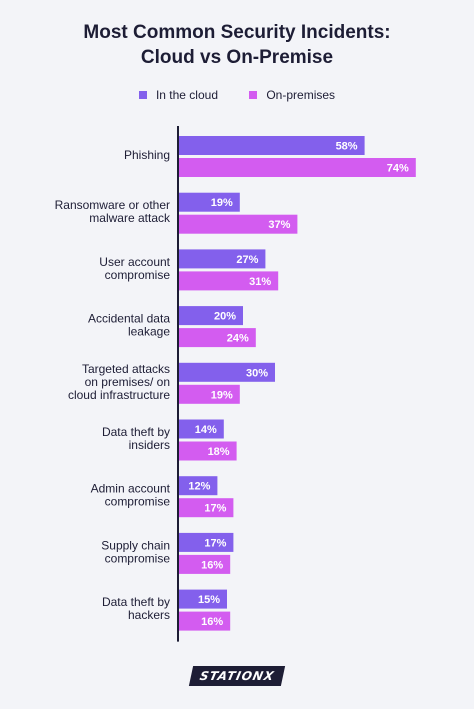 The height and width of the screenshot is (709, 474). Describe the element at coordinates (149, 332) in the screenshot. I see `category-label: leakage` at that location.